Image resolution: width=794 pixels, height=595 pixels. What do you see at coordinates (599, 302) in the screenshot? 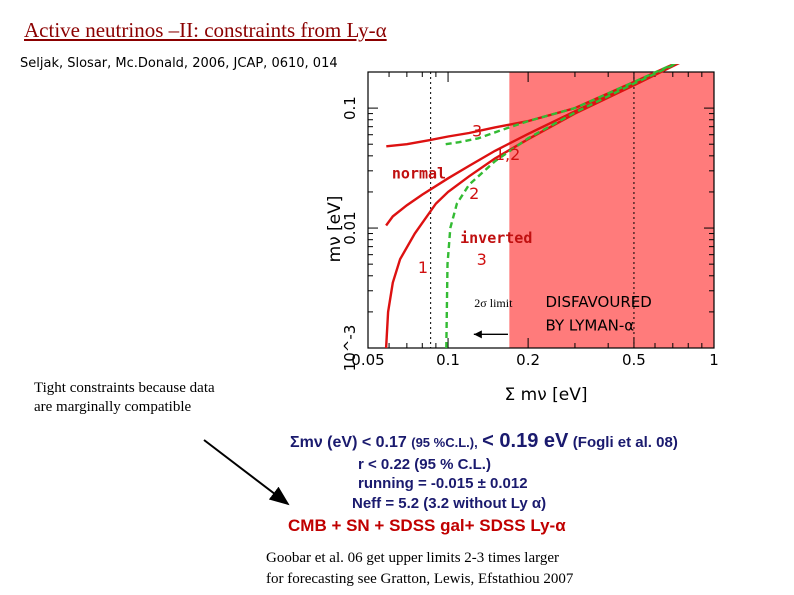
I see `disfavoured-label-1: DISFAVOURED` at bounding box center [599, 302].